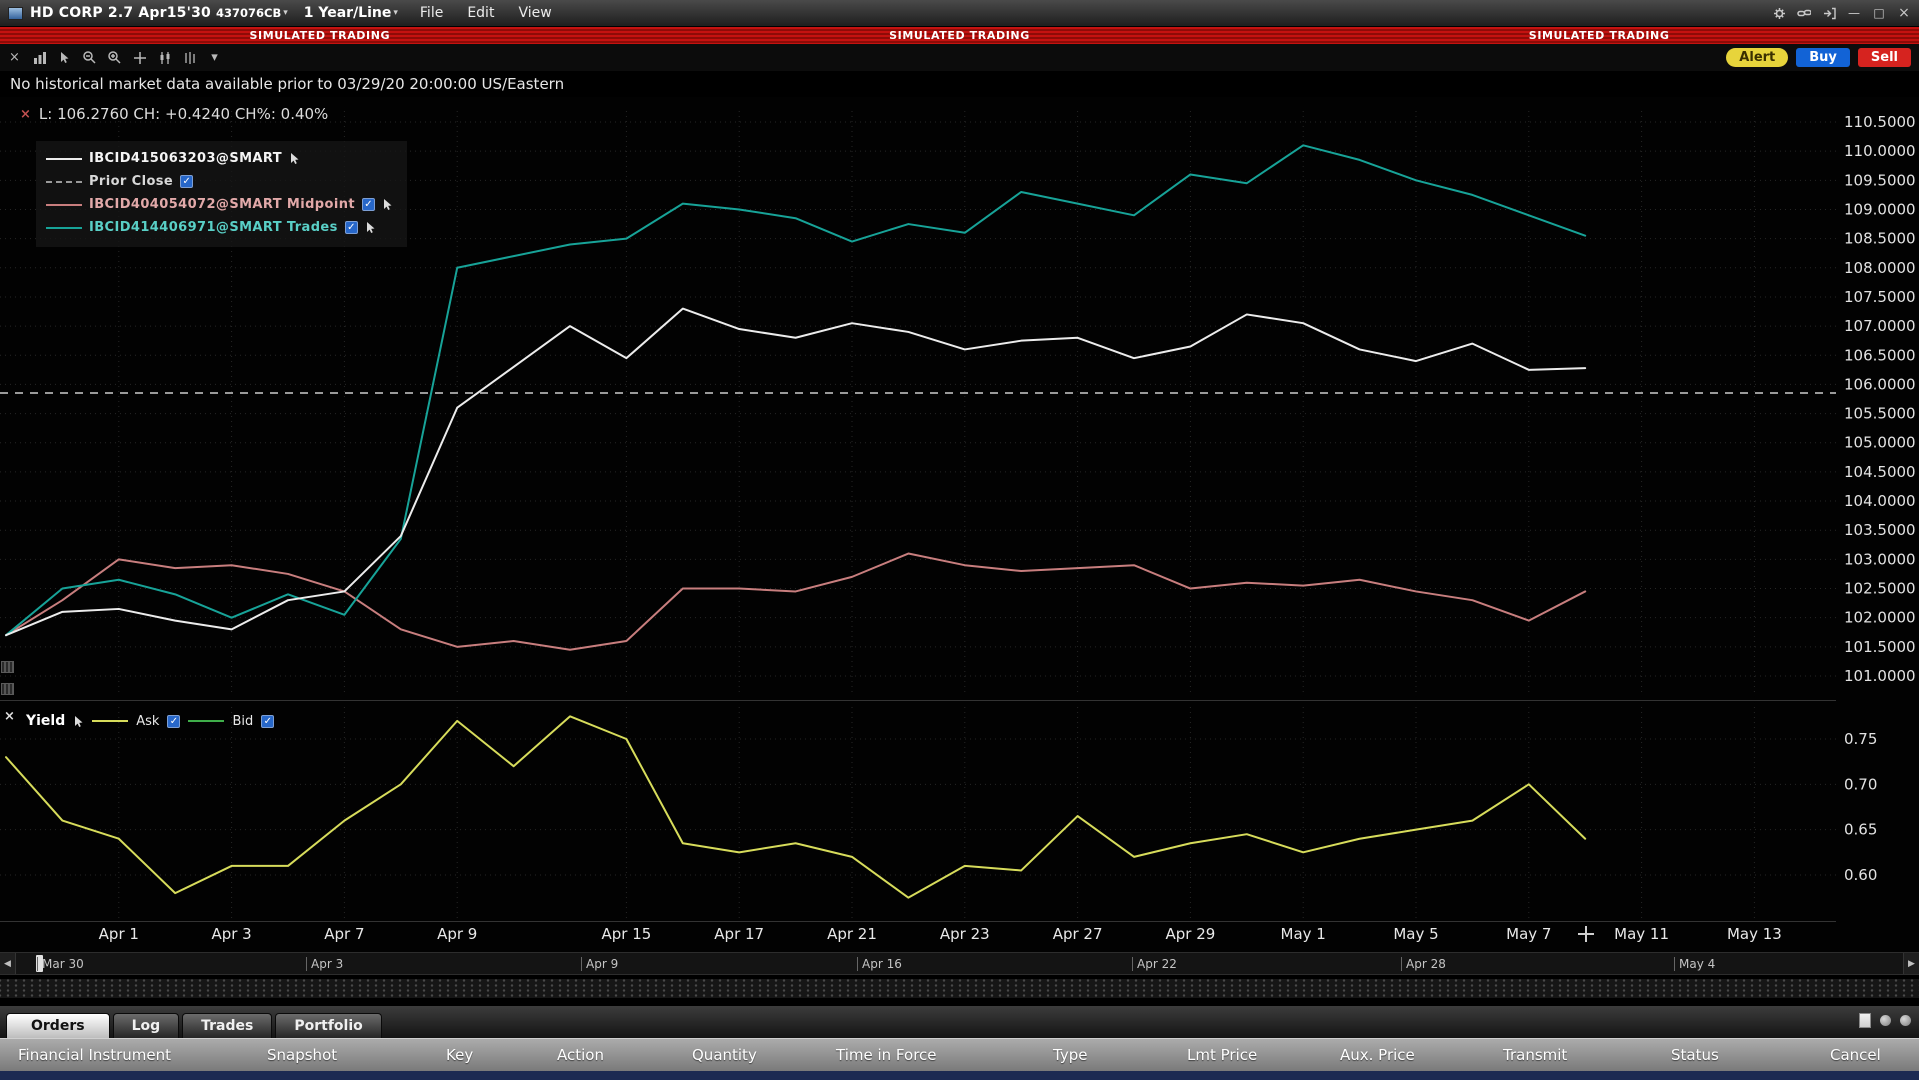  What do you see at coordinates (1070, 1055) in the screenshot?
I see `column-header: Type` at bounding box center [1070, 1055].